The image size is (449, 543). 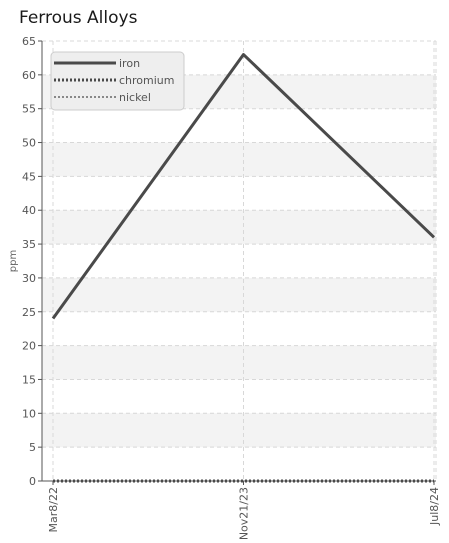 I want to click on legend-label-iron: iron, so click(x=129, y=63).